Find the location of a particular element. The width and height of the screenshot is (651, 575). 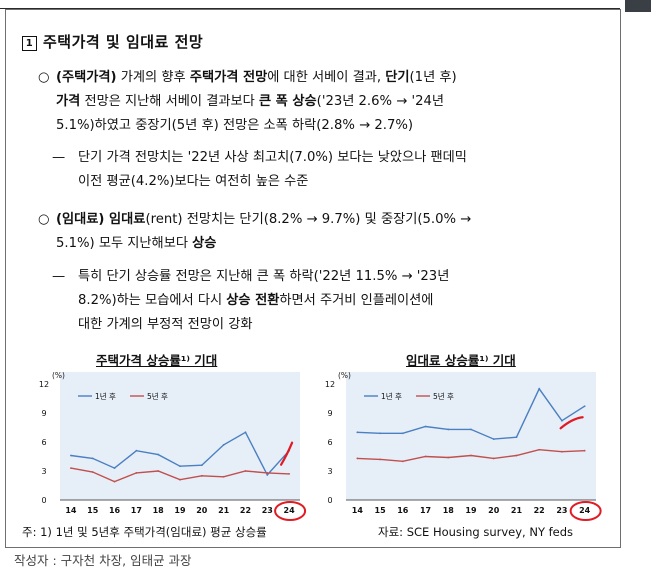

chart-plot-area-rent is located at coordinates (471, 436).